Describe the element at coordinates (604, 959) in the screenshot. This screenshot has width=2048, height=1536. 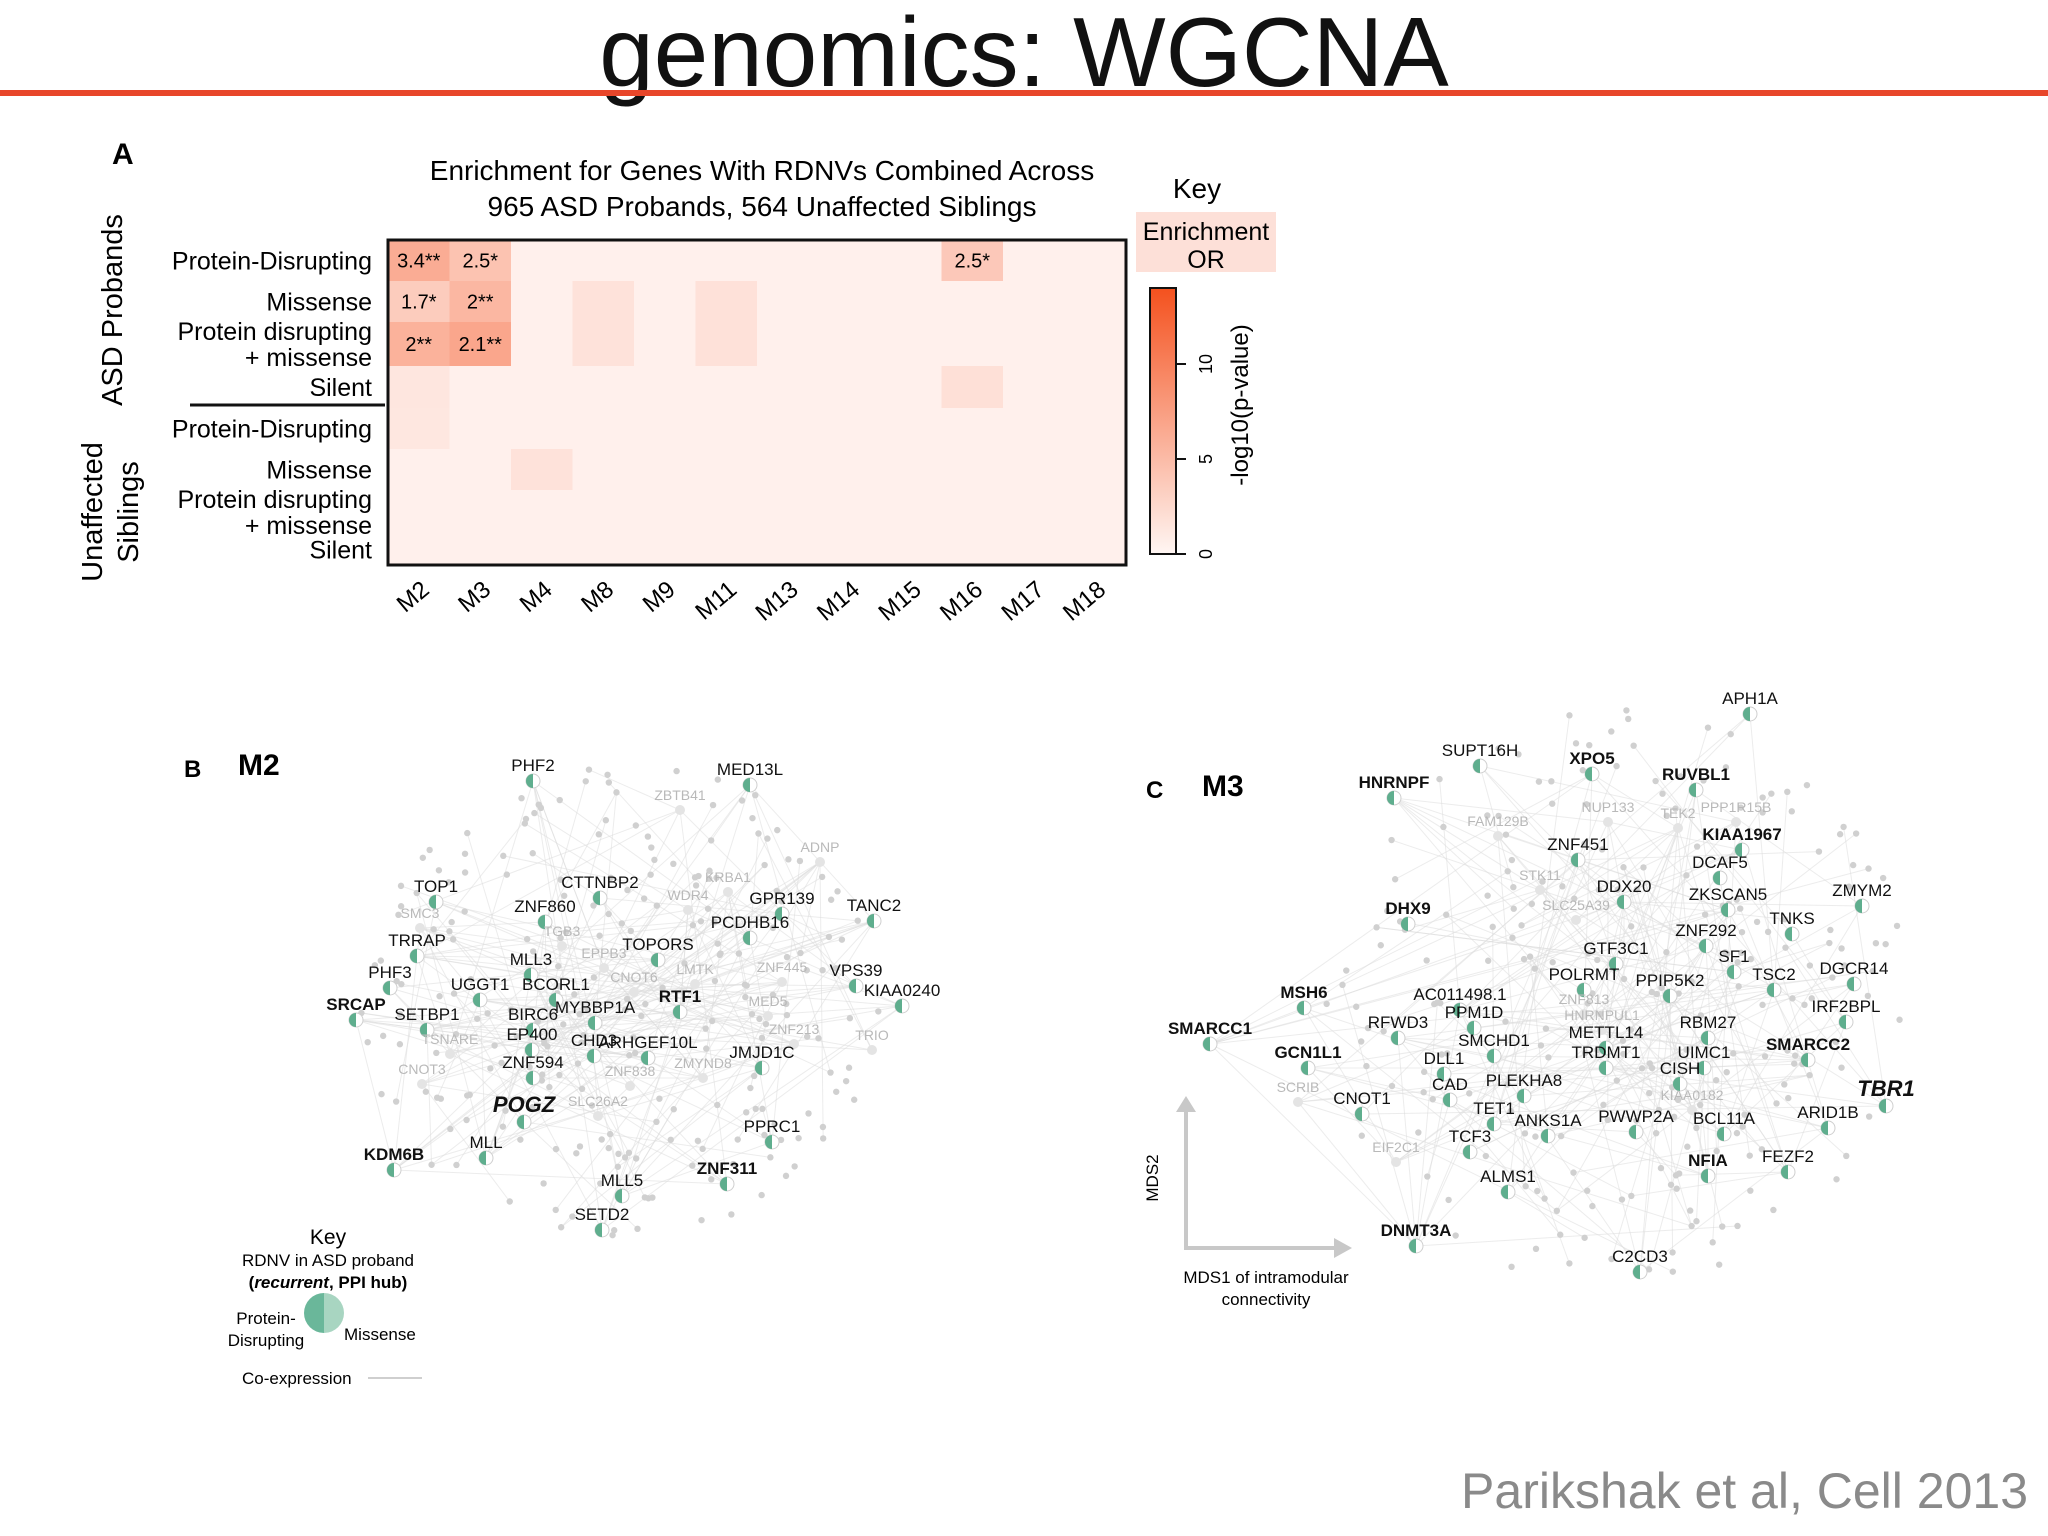
I see `gene-node: EPPB3` at that location.